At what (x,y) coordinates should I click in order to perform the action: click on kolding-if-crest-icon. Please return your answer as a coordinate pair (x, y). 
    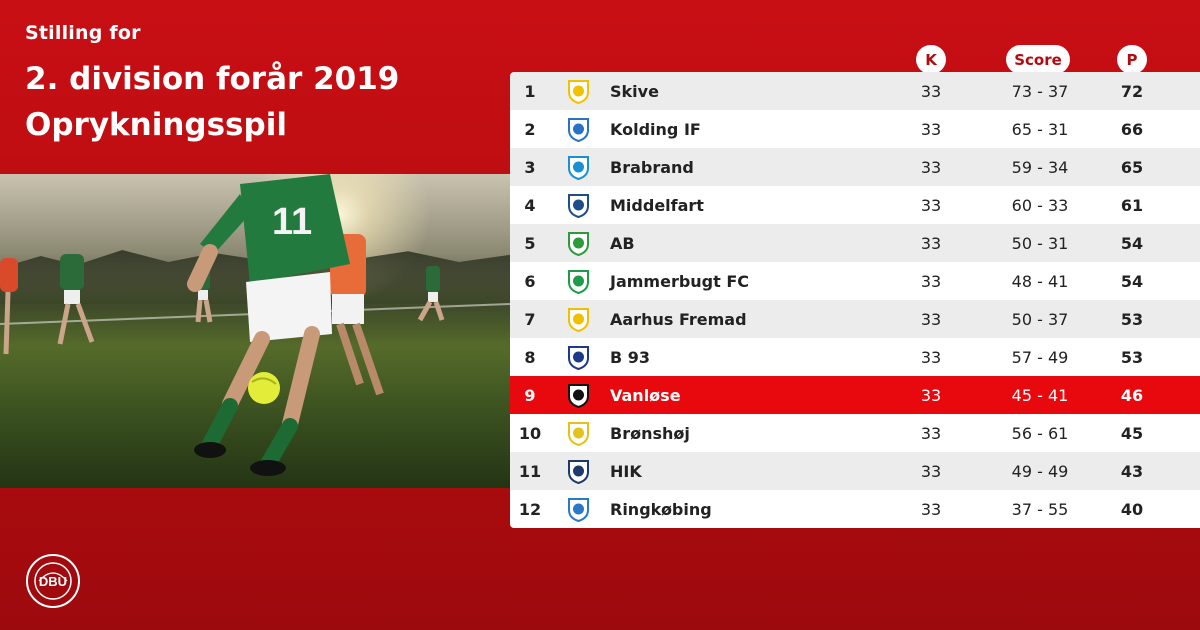
    Looking at the image, I should click on (578, 130).